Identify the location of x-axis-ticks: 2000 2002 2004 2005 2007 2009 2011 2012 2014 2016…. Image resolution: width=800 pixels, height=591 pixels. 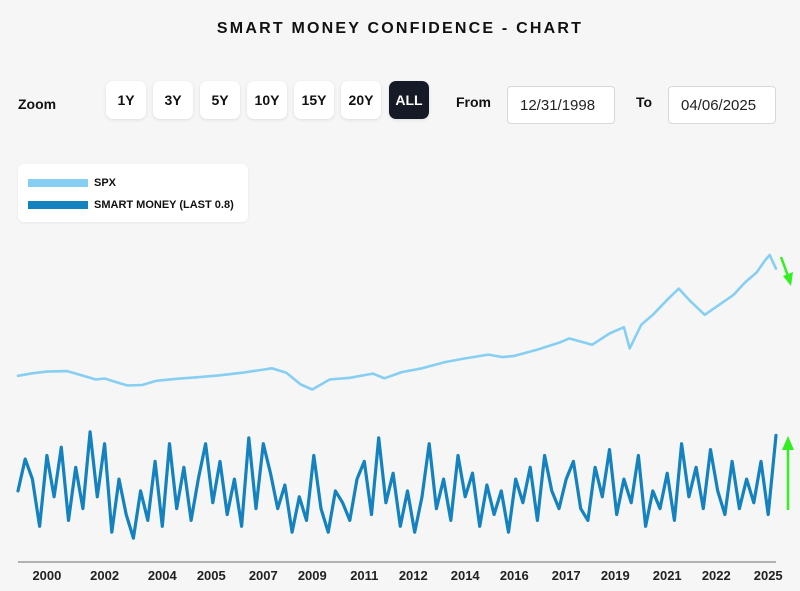
(407, 575).